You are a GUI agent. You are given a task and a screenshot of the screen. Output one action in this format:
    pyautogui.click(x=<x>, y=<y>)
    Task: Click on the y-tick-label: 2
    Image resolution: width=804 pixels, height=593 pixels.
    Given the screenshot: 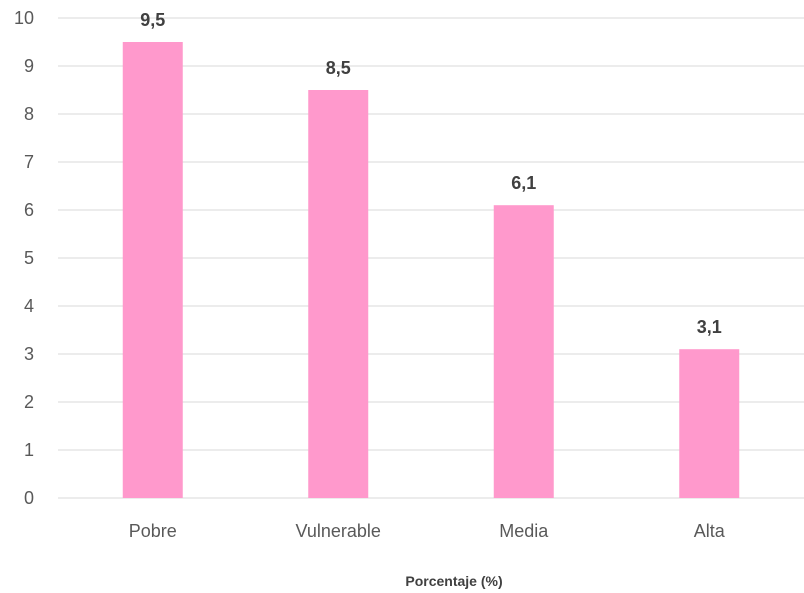 What is the action you would take?
    pyautogui.click(x=29, y=402)
    